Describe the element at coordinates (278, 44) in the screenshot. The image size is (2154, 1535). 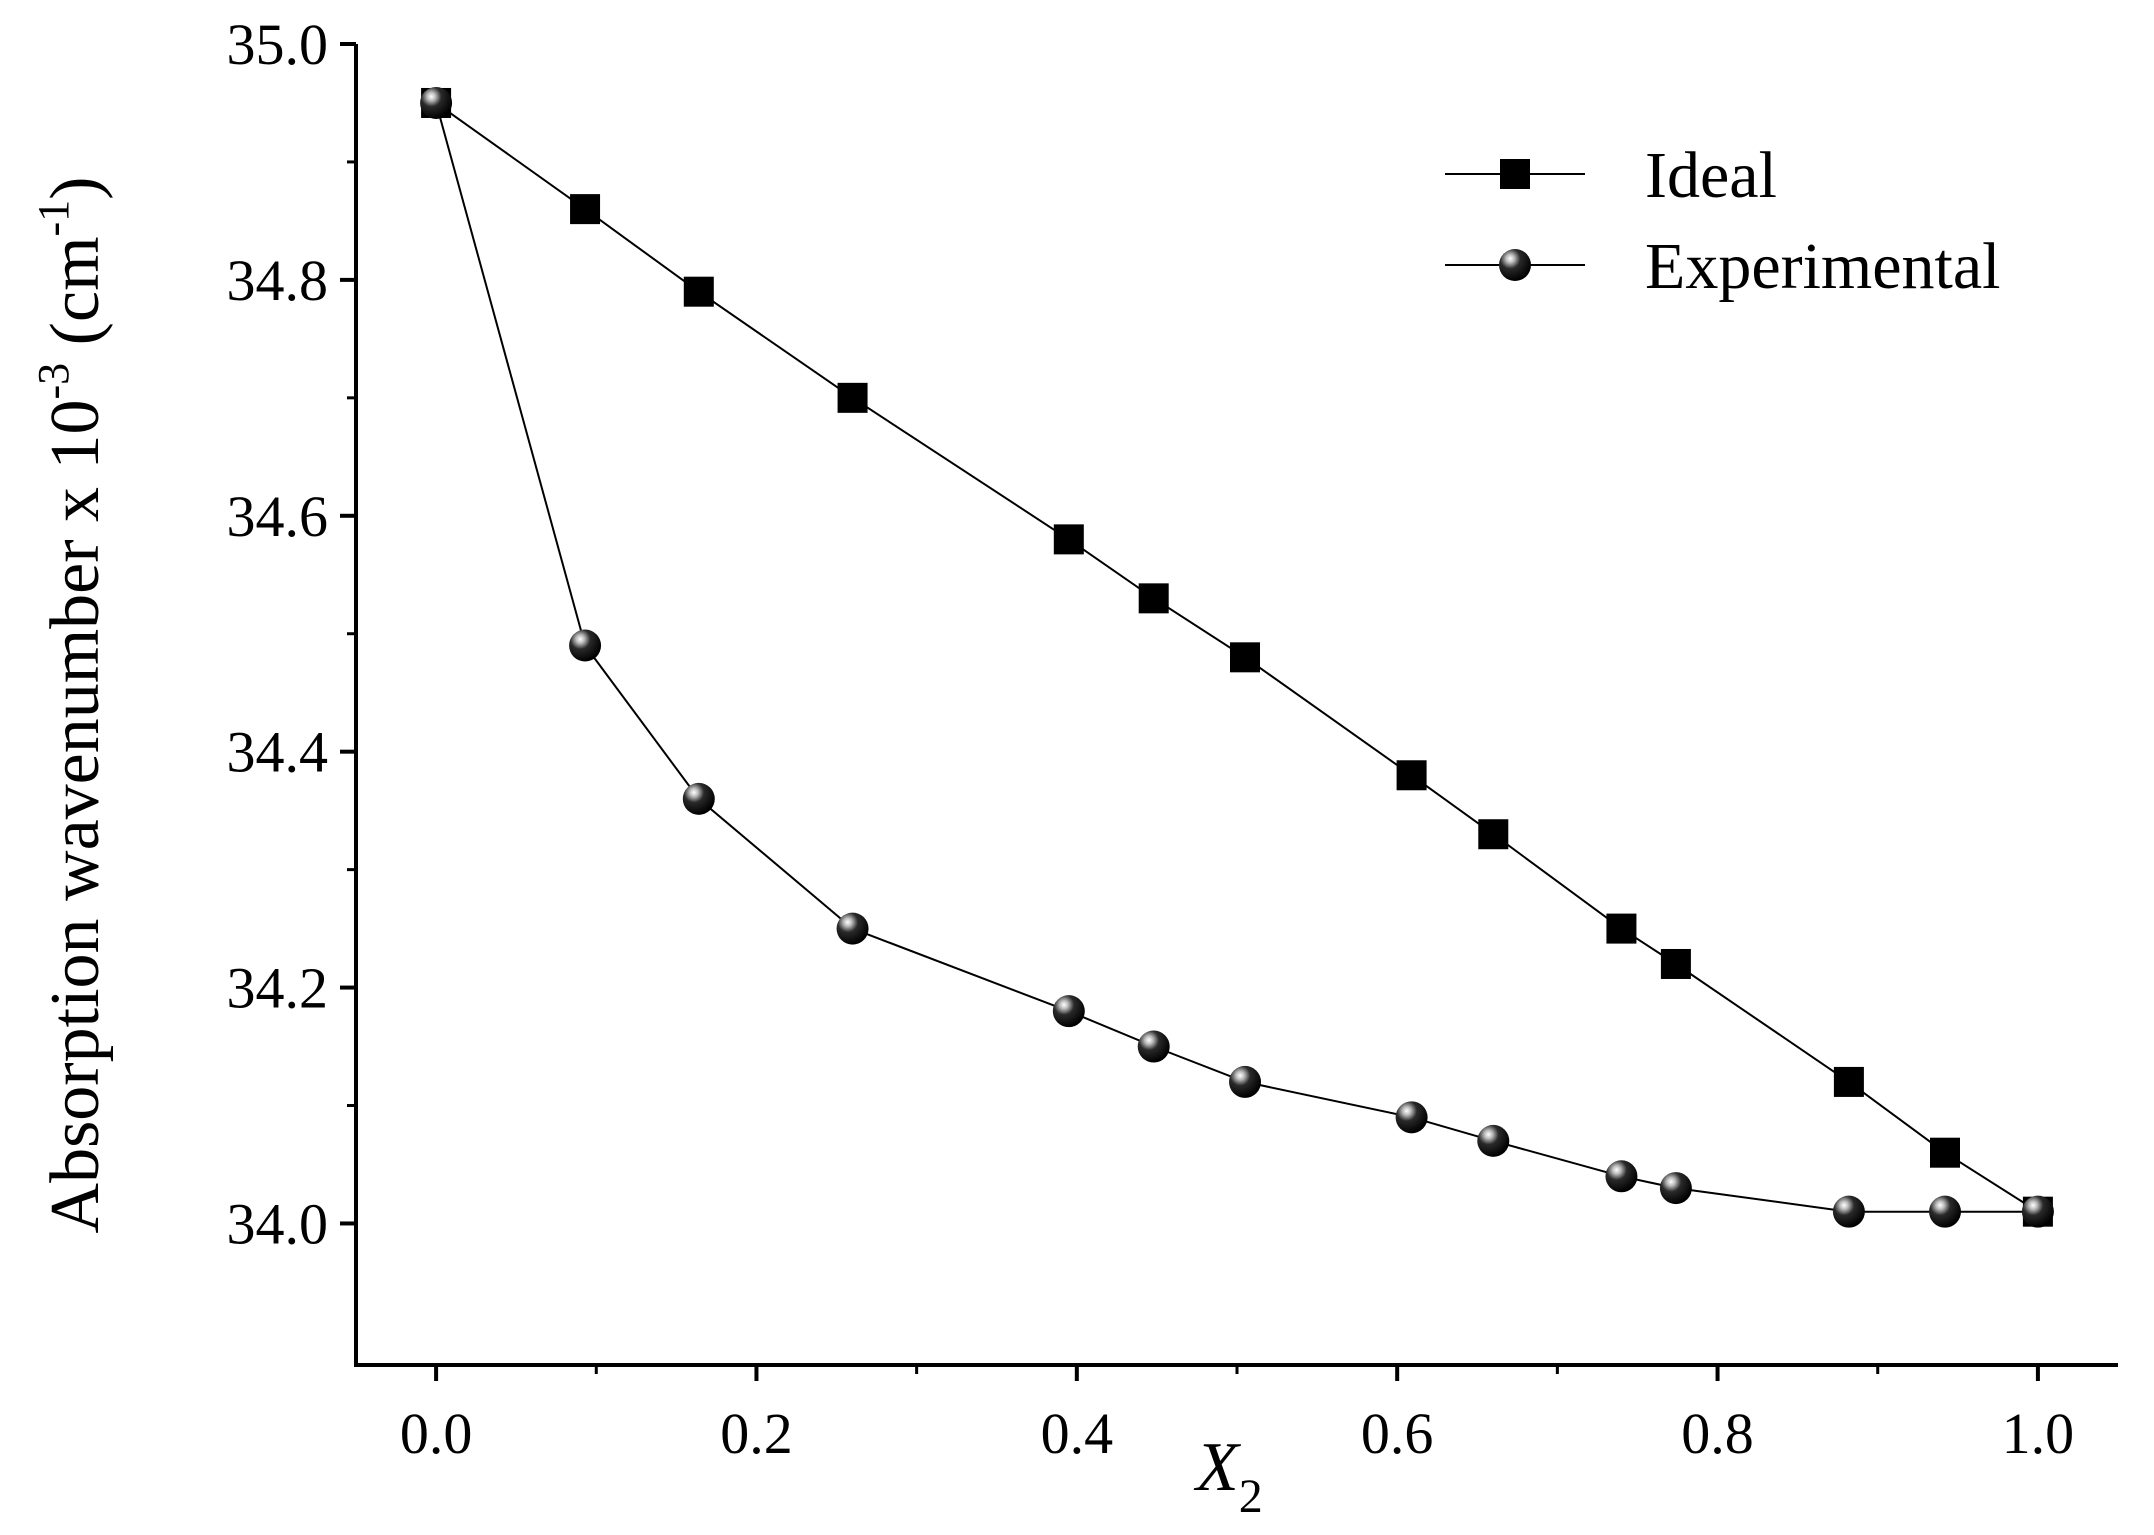
I see `y-tick-label: 35.0` at that location.